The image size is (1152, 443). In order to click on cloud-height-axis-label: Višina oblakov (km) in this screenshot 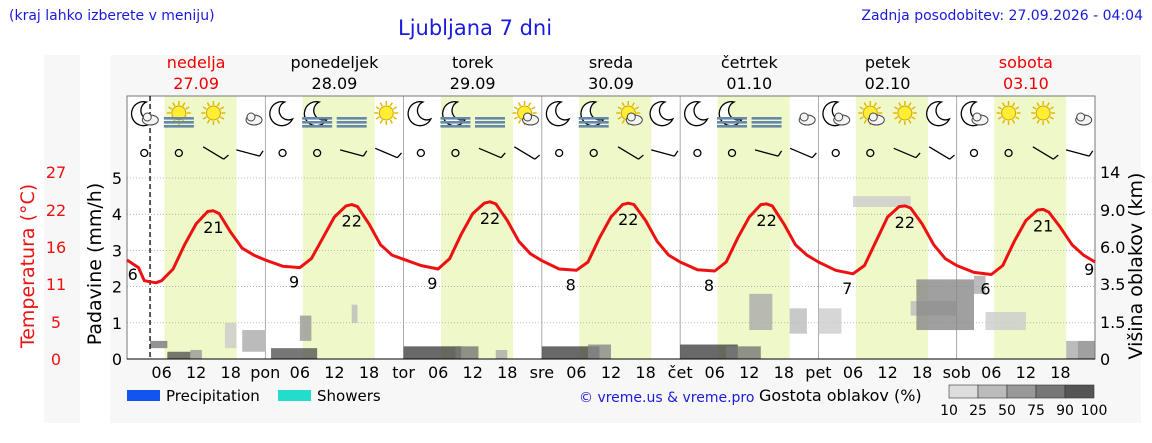, I will do `click(1136, 266)`.